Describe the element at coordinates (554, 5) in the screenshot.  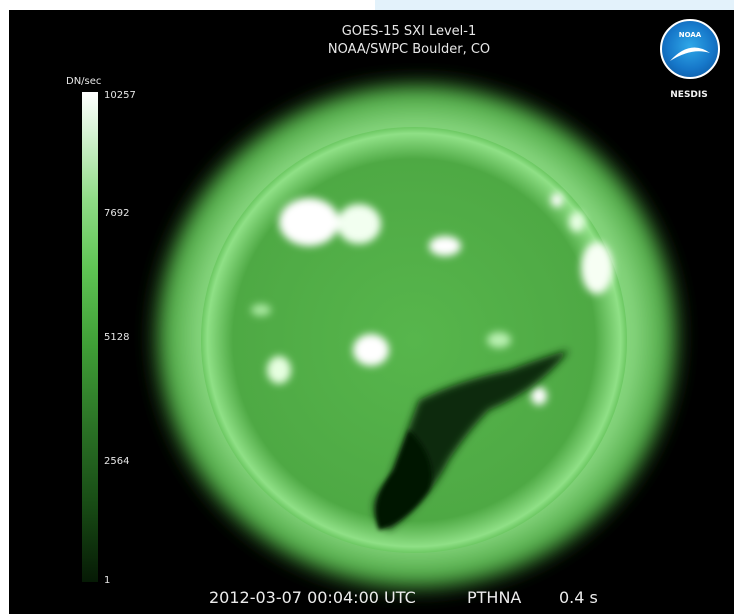
I see `top-right-background` at that location.